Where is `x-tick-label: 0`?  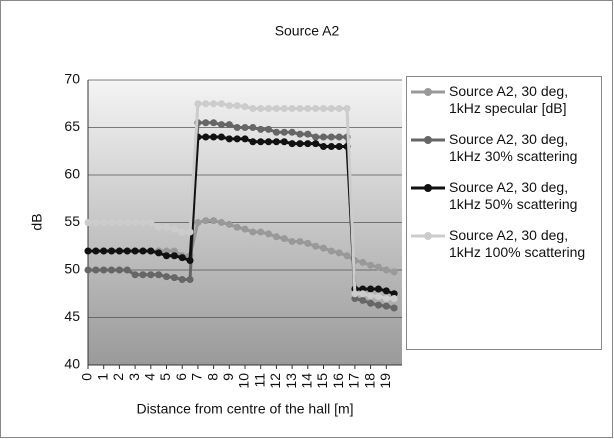 x-tick-label: 0 is located at coordinates (87, 377).